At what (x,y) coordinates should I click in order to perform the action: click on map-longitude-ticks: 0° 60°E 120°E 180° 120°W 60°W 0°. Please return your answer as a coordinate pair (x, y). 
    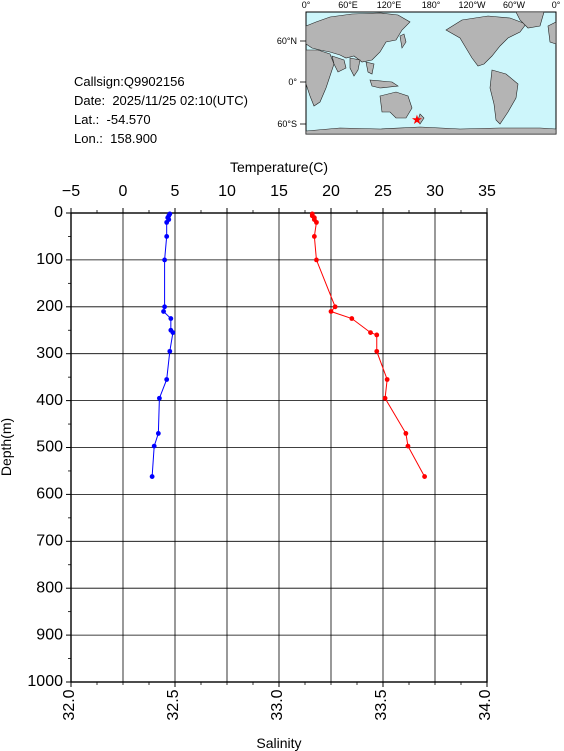
    Looking at the image, I should click on (431, 5).